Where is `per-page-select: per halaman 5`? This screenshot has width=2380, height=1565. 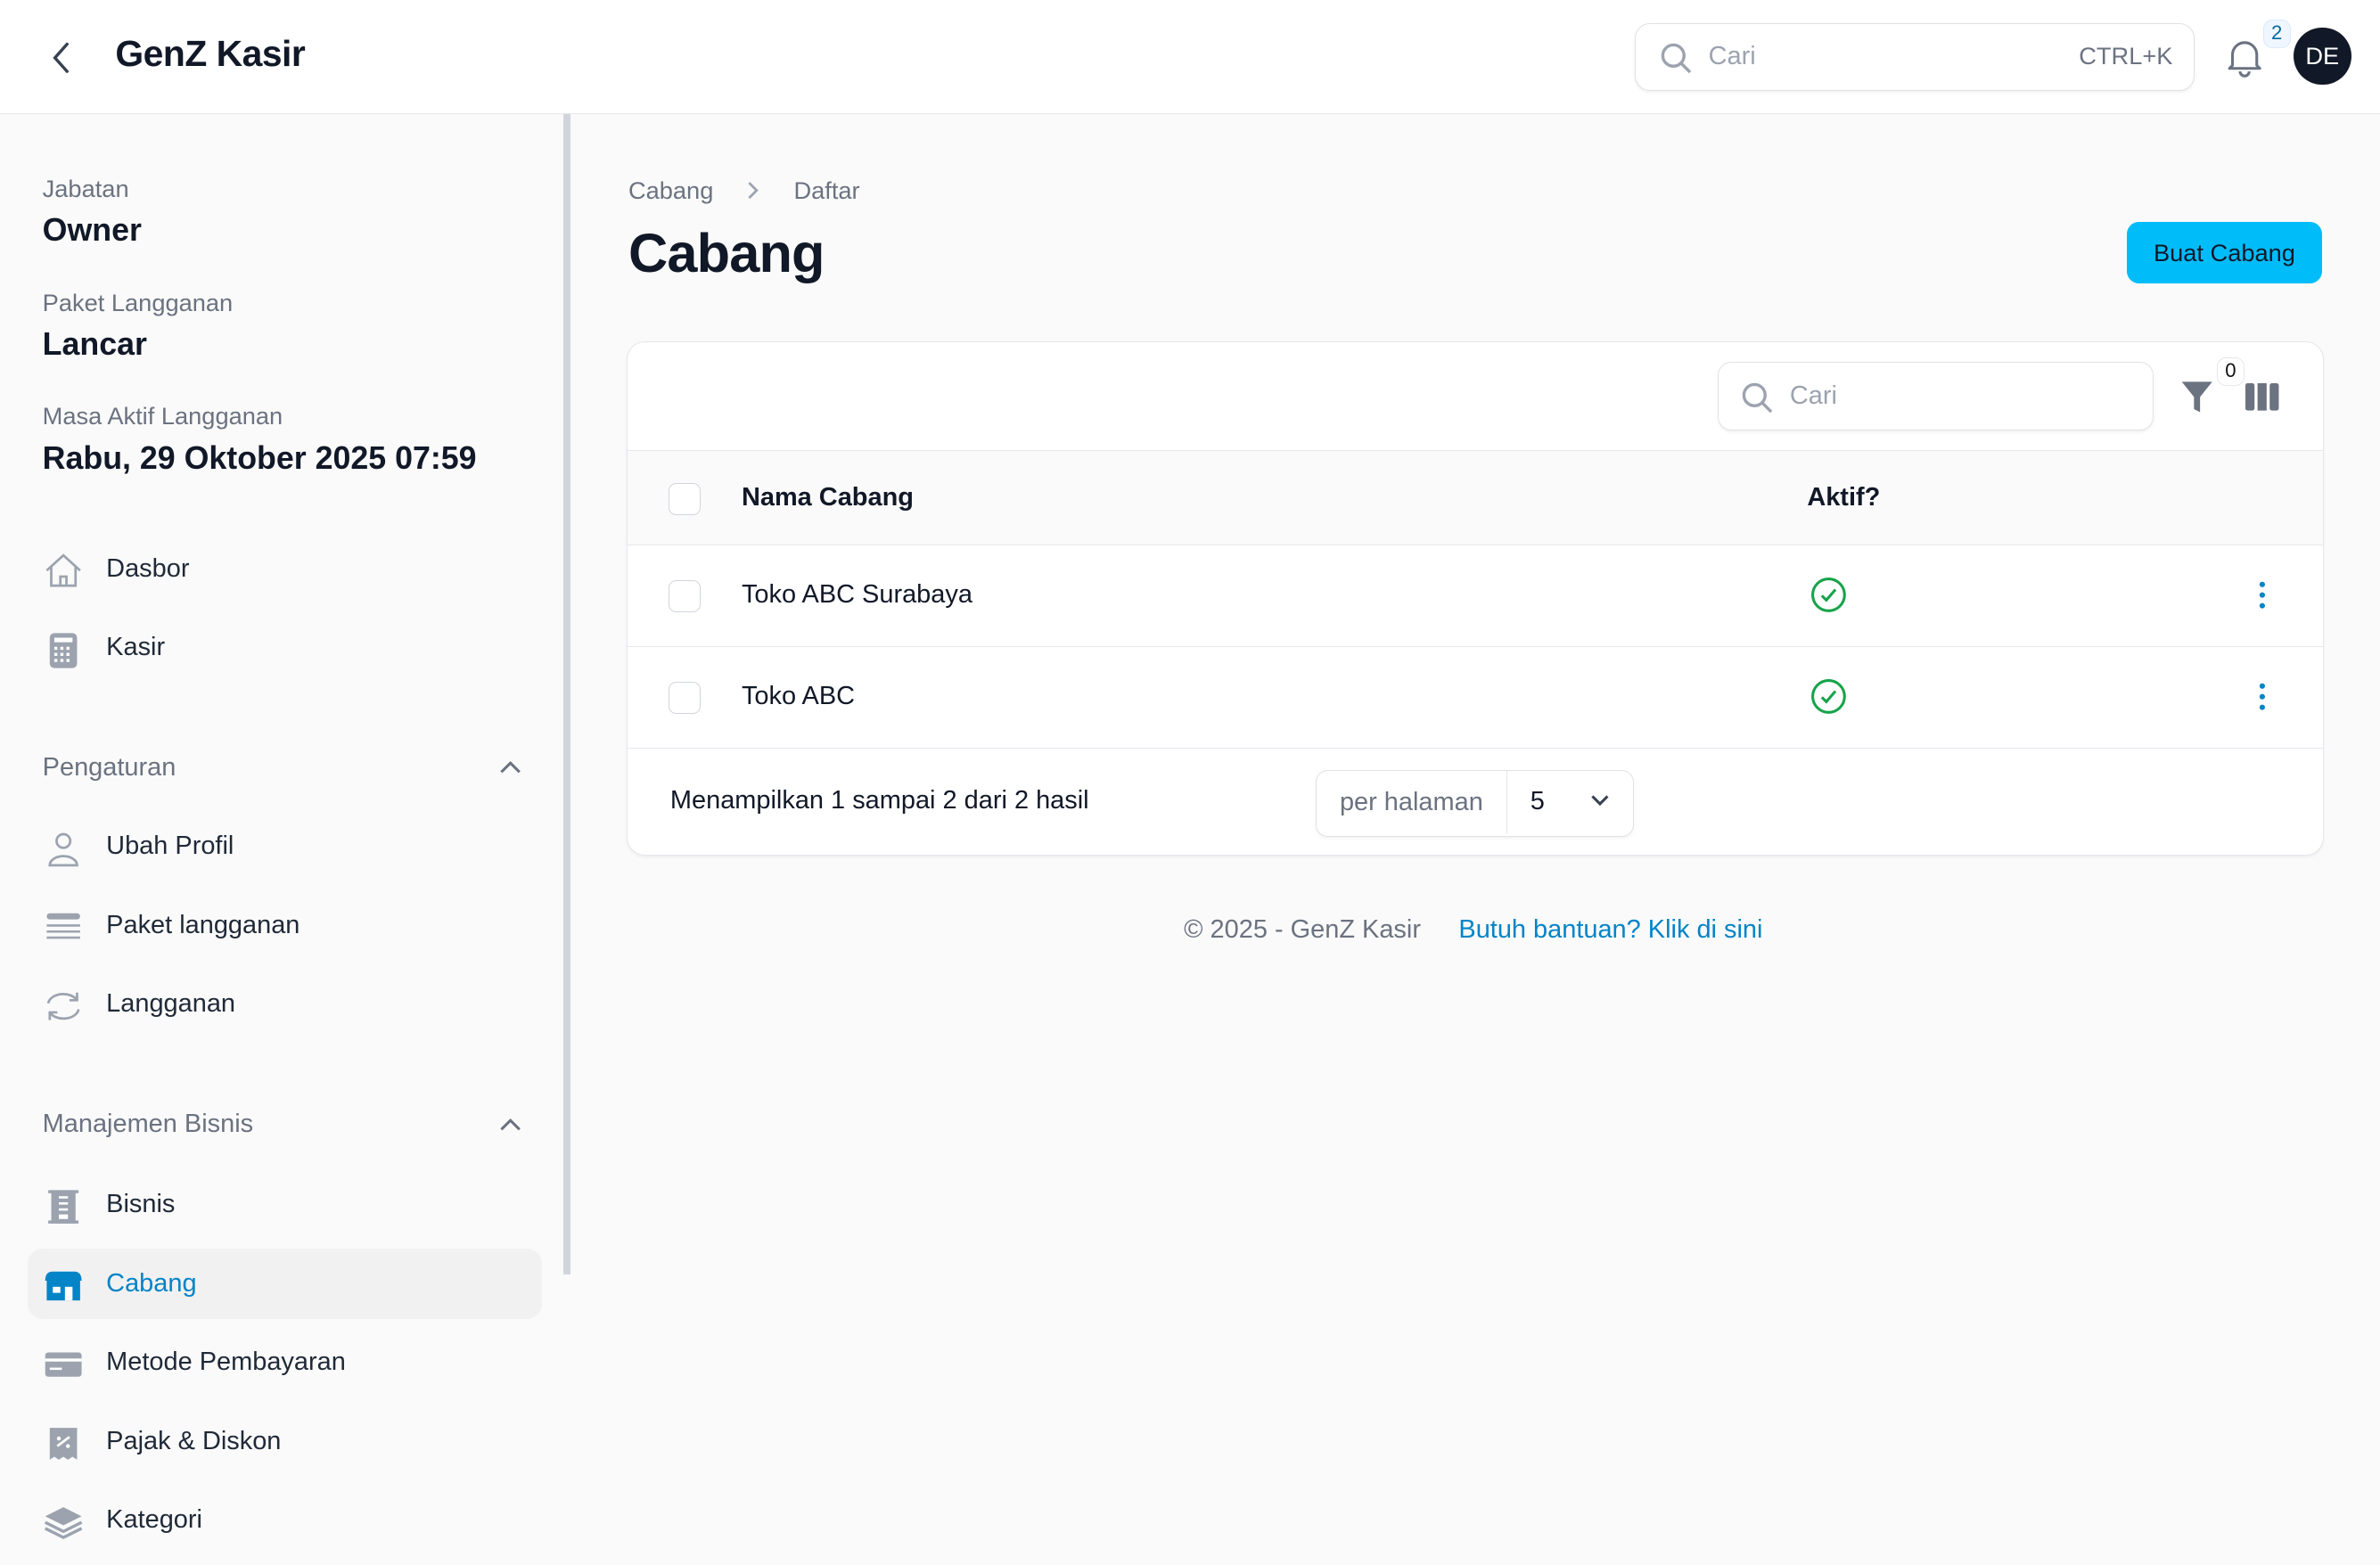
per-page-select: per halaman 5 is located at coordinates (1475, 803).